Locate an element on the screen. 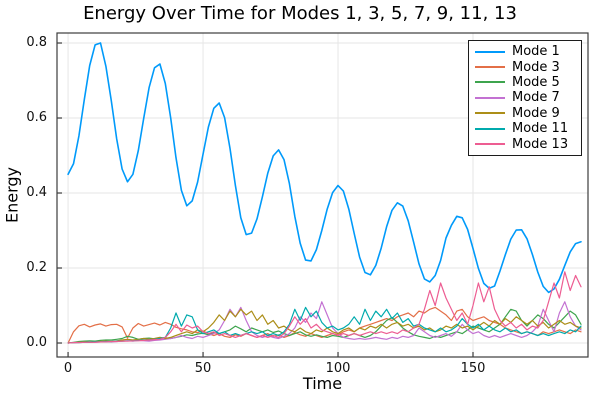 The height and width of the screenshot is (400, 600). x-tick-label: 50 is located at coordinates (203, 368).